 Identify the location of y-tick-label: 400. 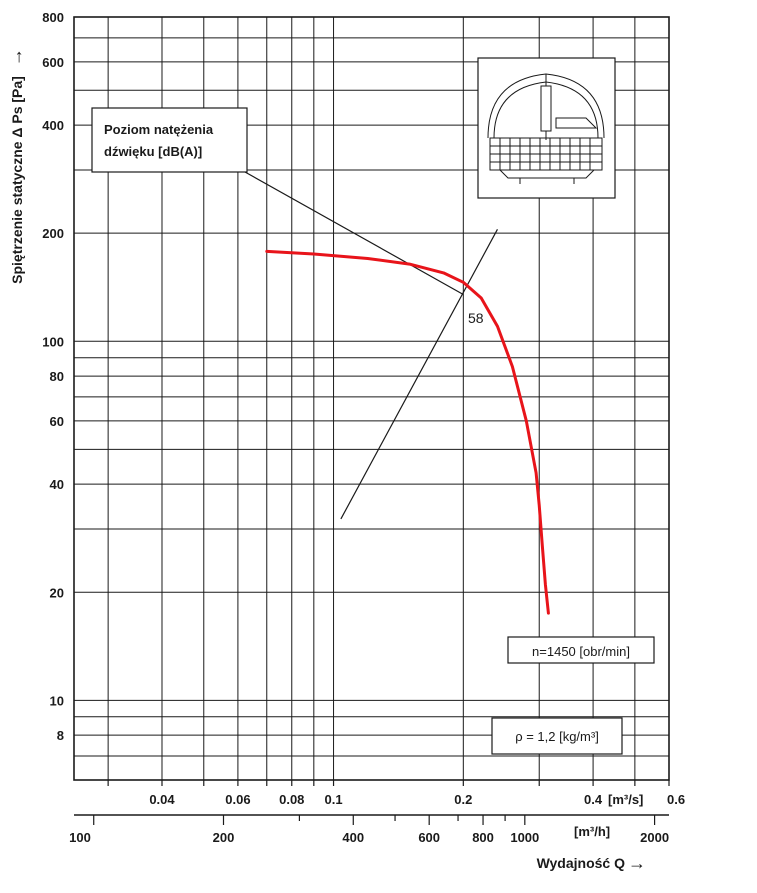
(53, 125).